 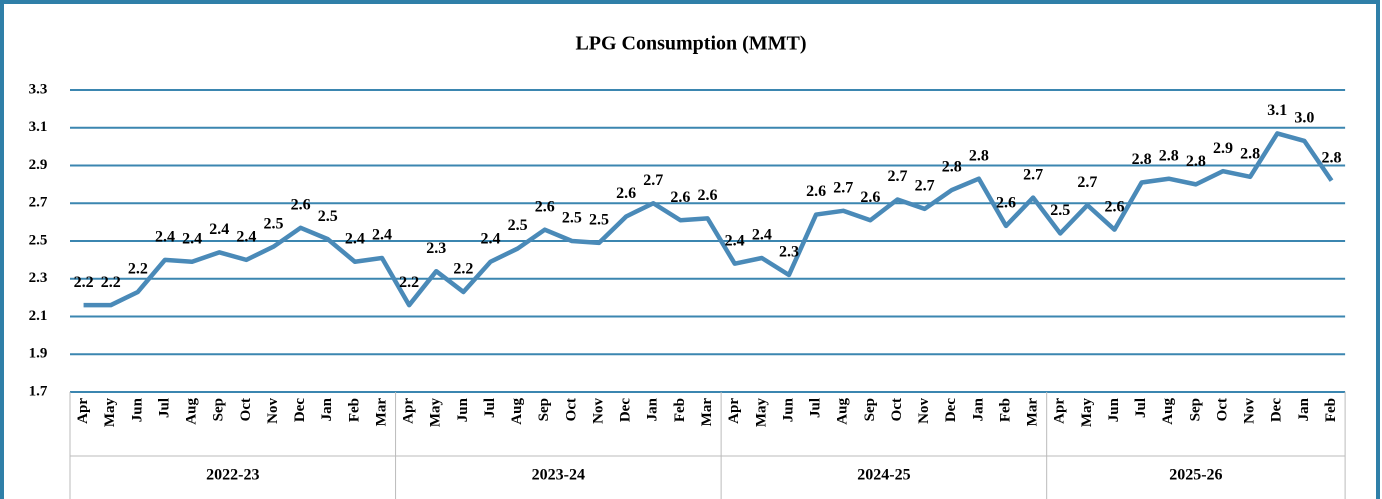 I want to click on y-tick-label: 2.3, so click(x=38, y=278).